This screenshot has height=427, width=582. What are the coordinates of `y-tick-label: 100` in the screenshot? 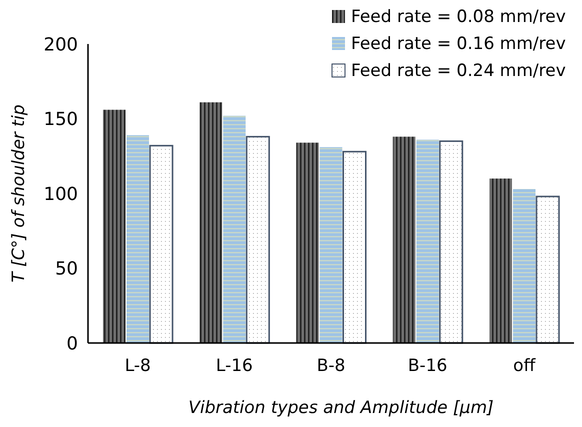 It's located at (61, 194).